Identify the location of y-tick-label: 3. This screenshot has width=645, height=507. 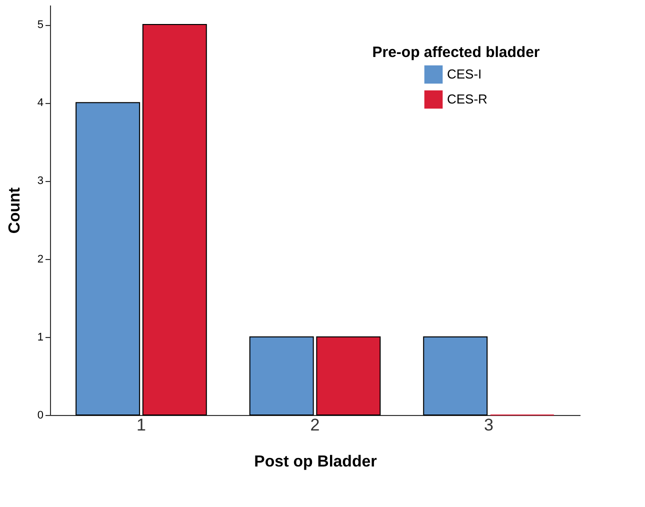
(40, 181).